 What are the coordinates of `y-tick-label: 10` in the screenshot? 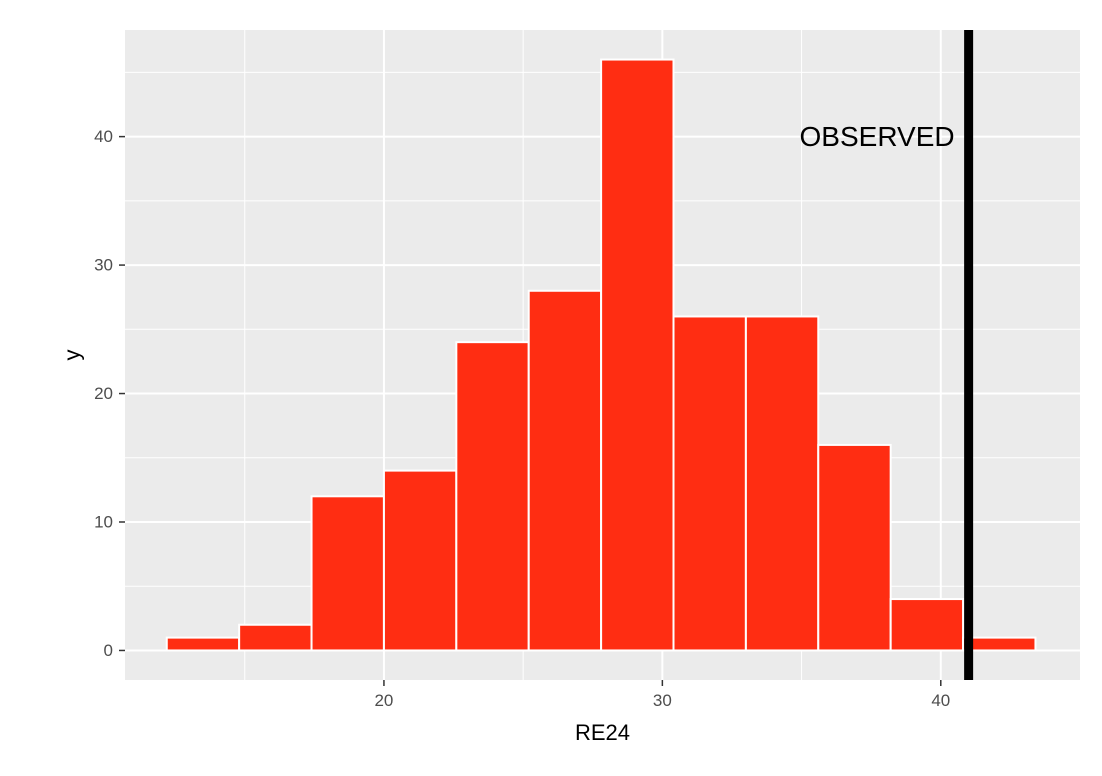 It's located at (103, 521).